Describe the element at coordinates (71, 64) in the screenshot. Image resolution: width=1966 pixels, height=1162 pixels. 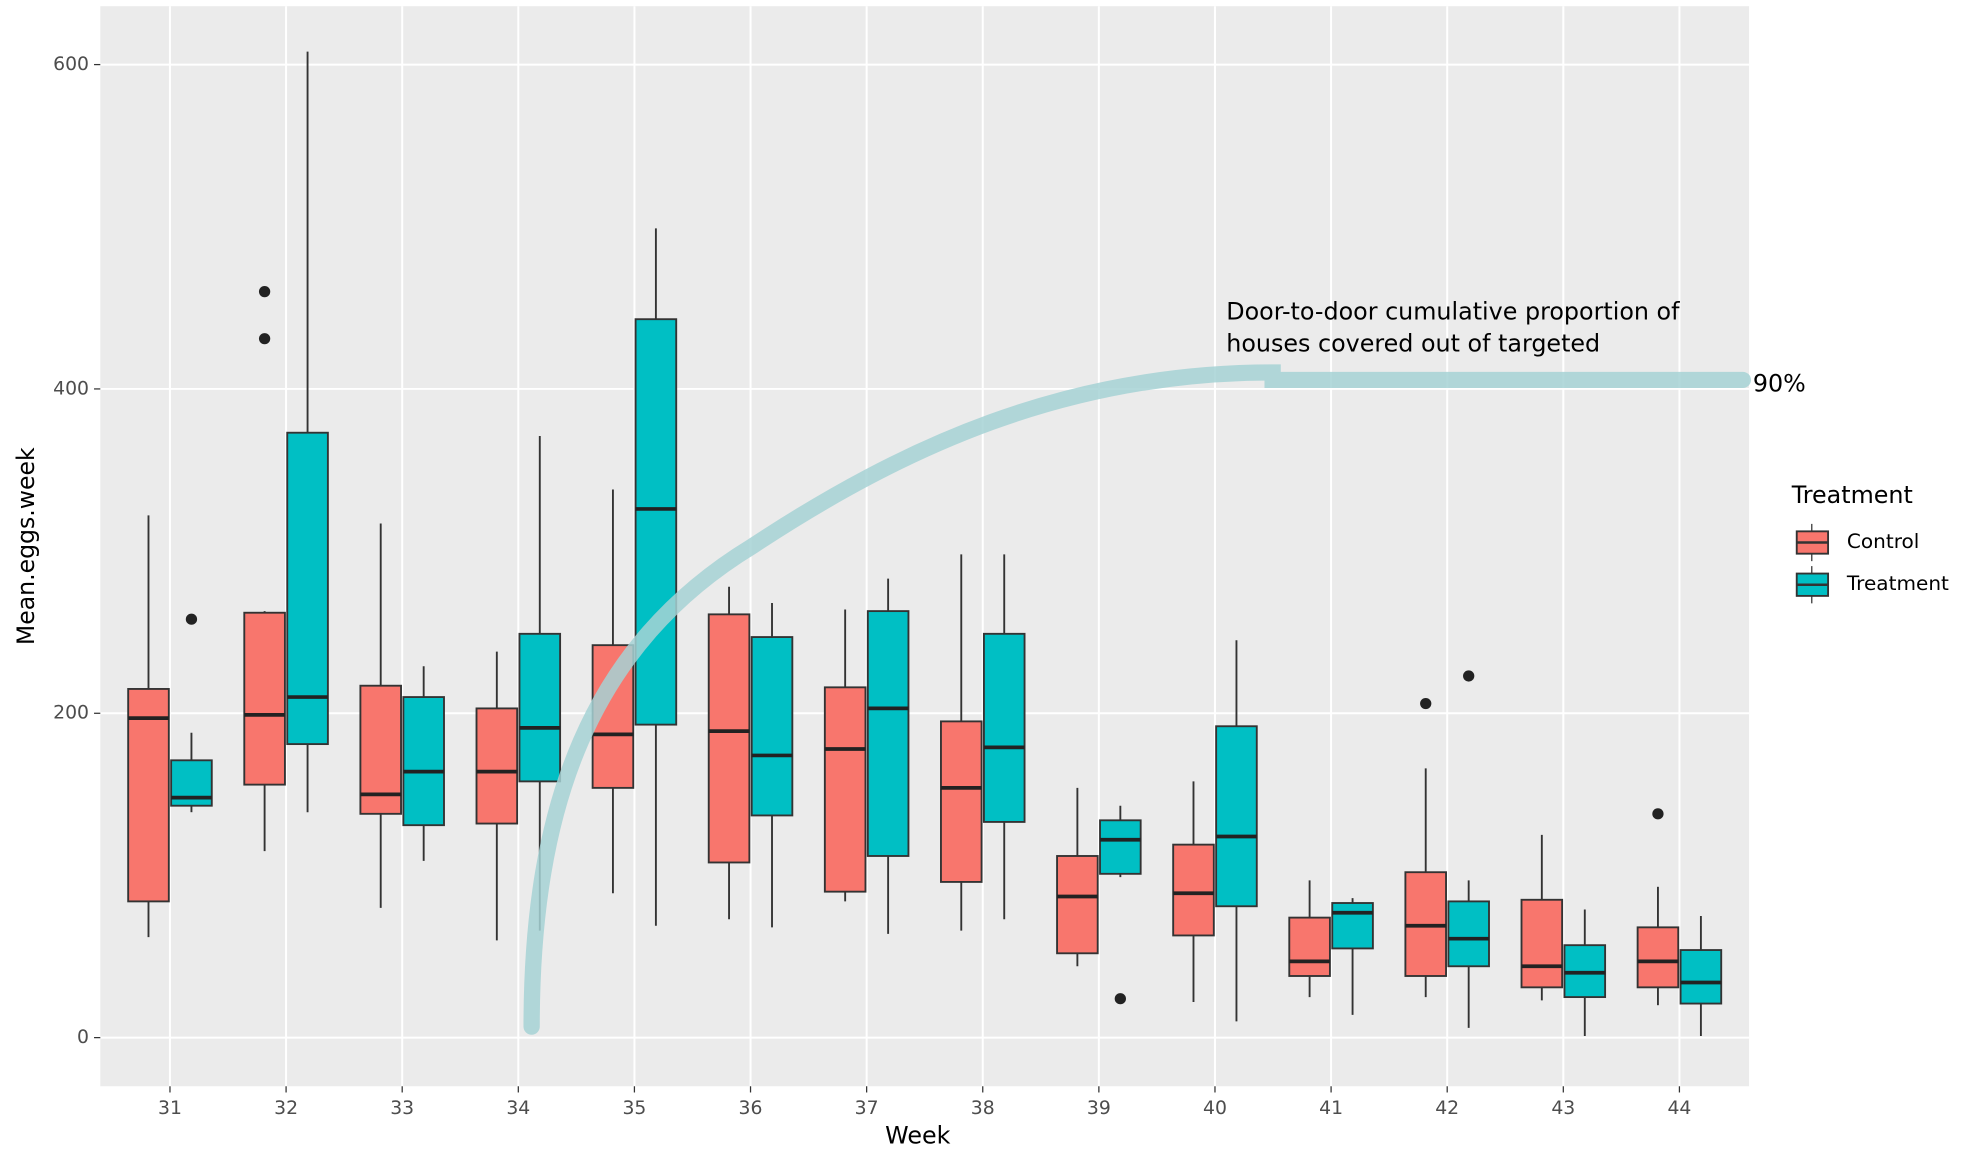
I see `y-tick-label: 600` at that location.